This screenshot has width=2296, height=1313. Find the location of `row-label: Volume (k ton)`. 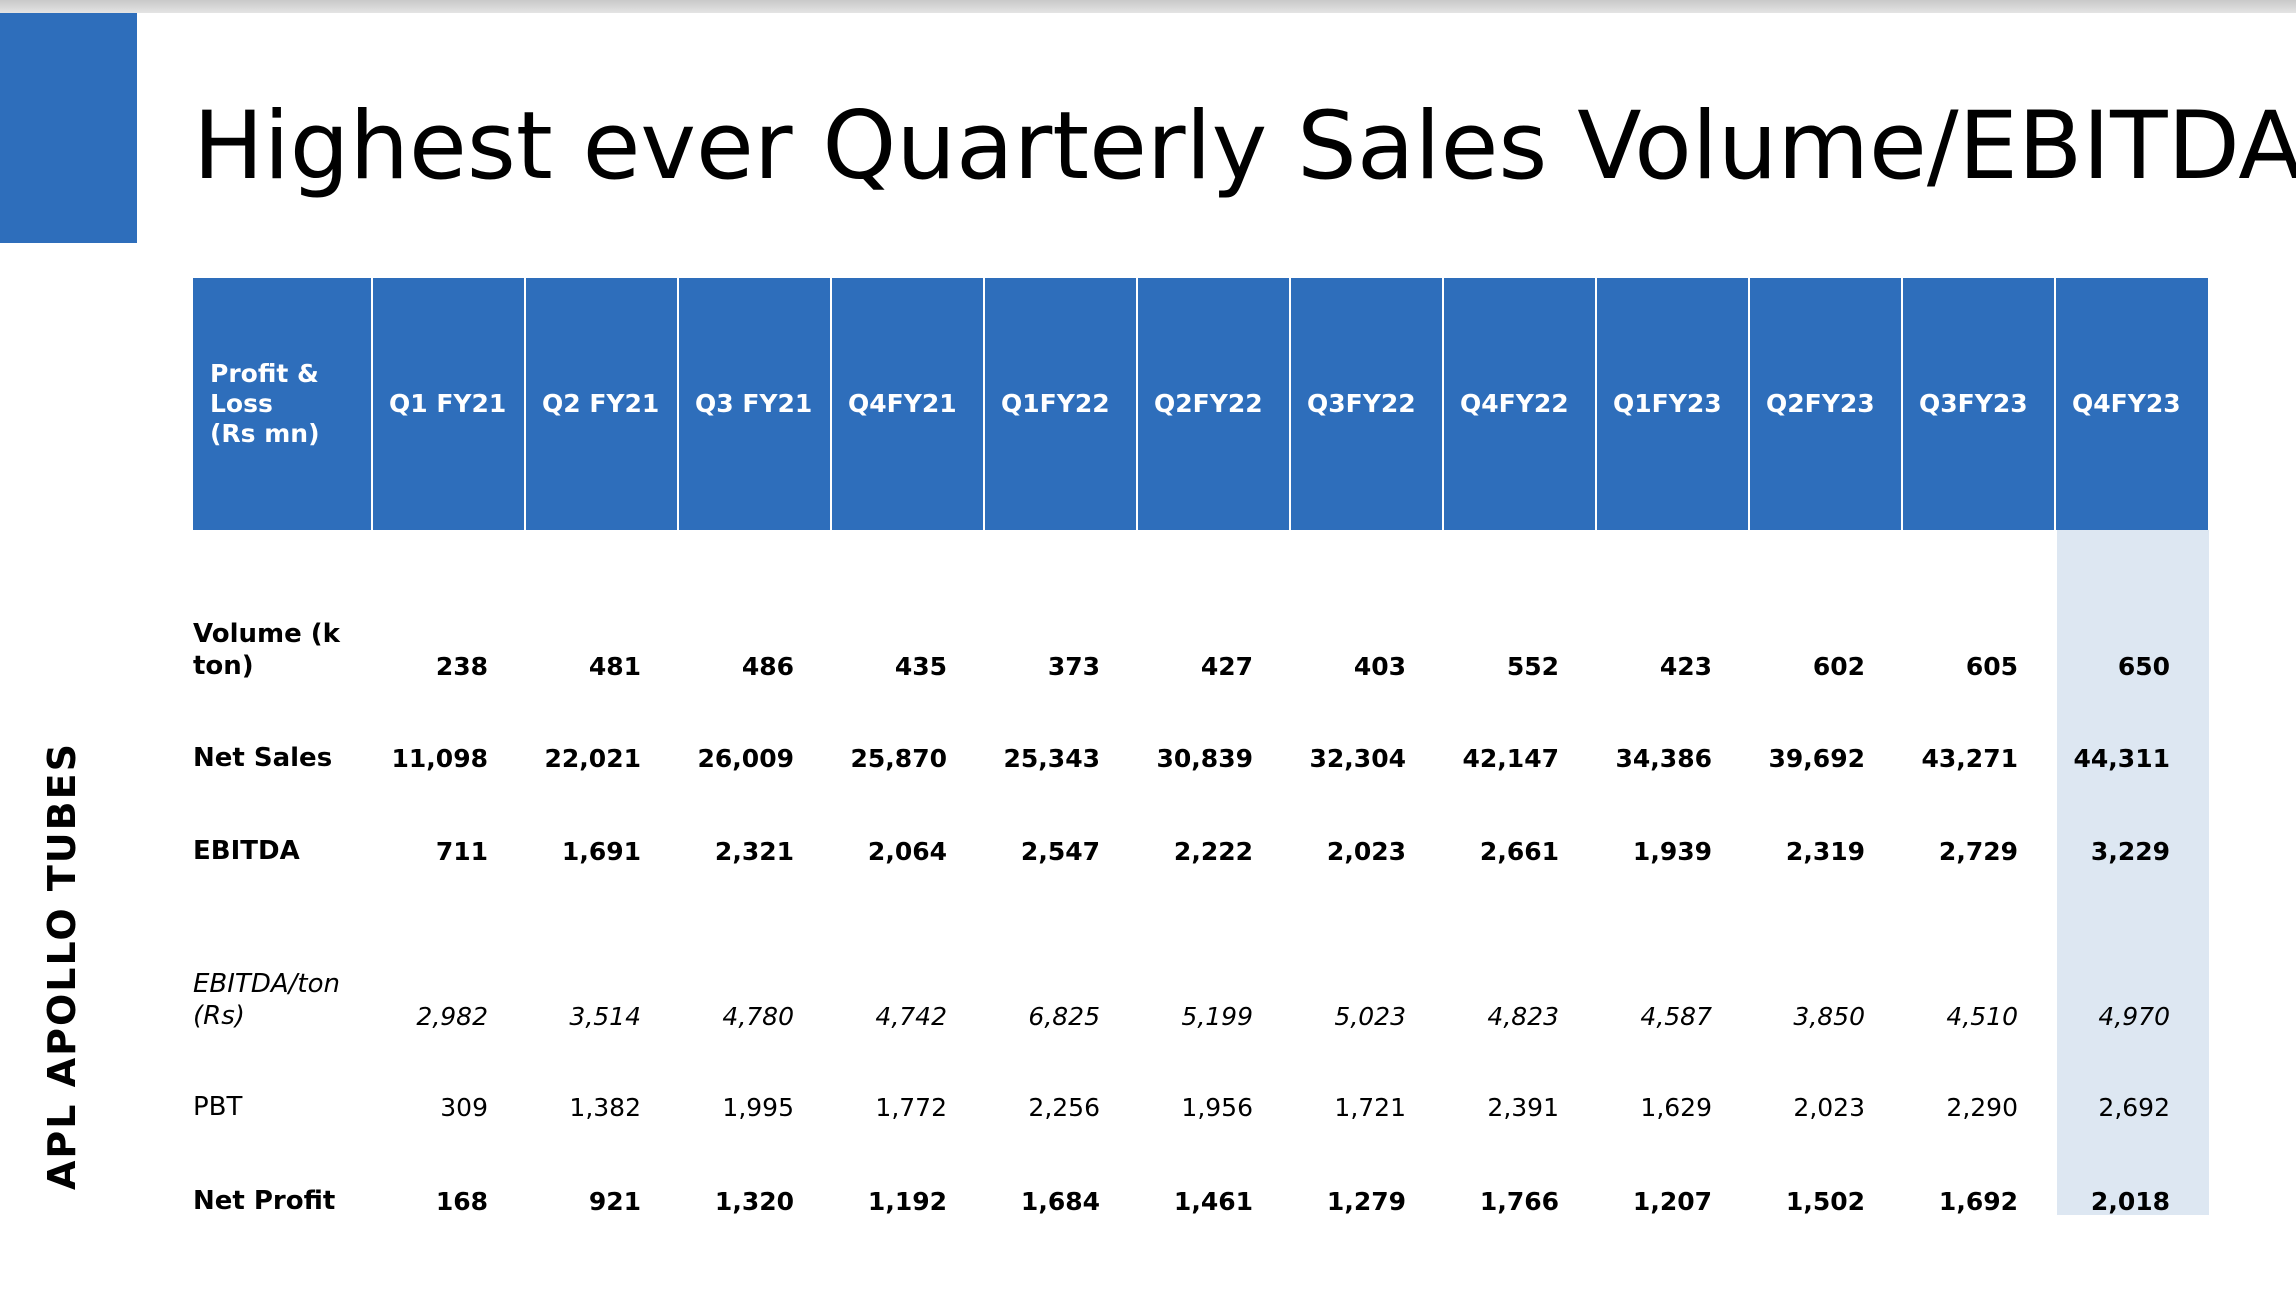

row-label: Volume (k ton) is located at coordinates (266, 650).